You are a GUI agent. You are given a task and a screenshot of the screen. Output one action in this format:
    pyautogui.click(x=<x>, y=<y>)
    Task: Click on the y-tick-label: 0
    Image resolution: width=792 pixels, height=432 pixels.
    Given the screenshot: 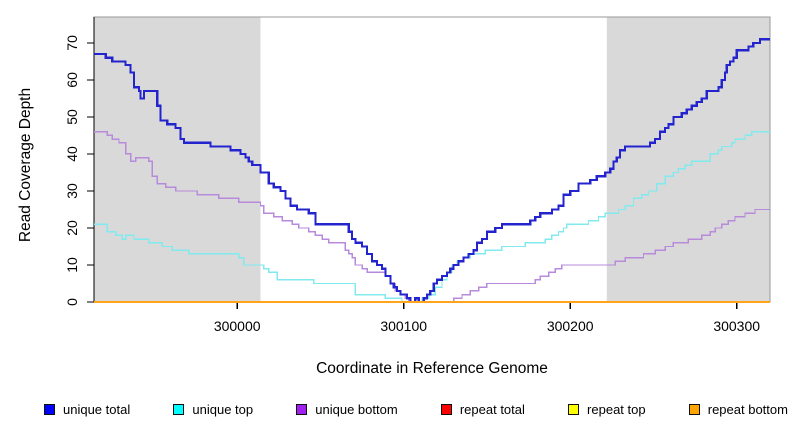 What is the action you would take?
    pyautogui.click(x=72, y=302)
    